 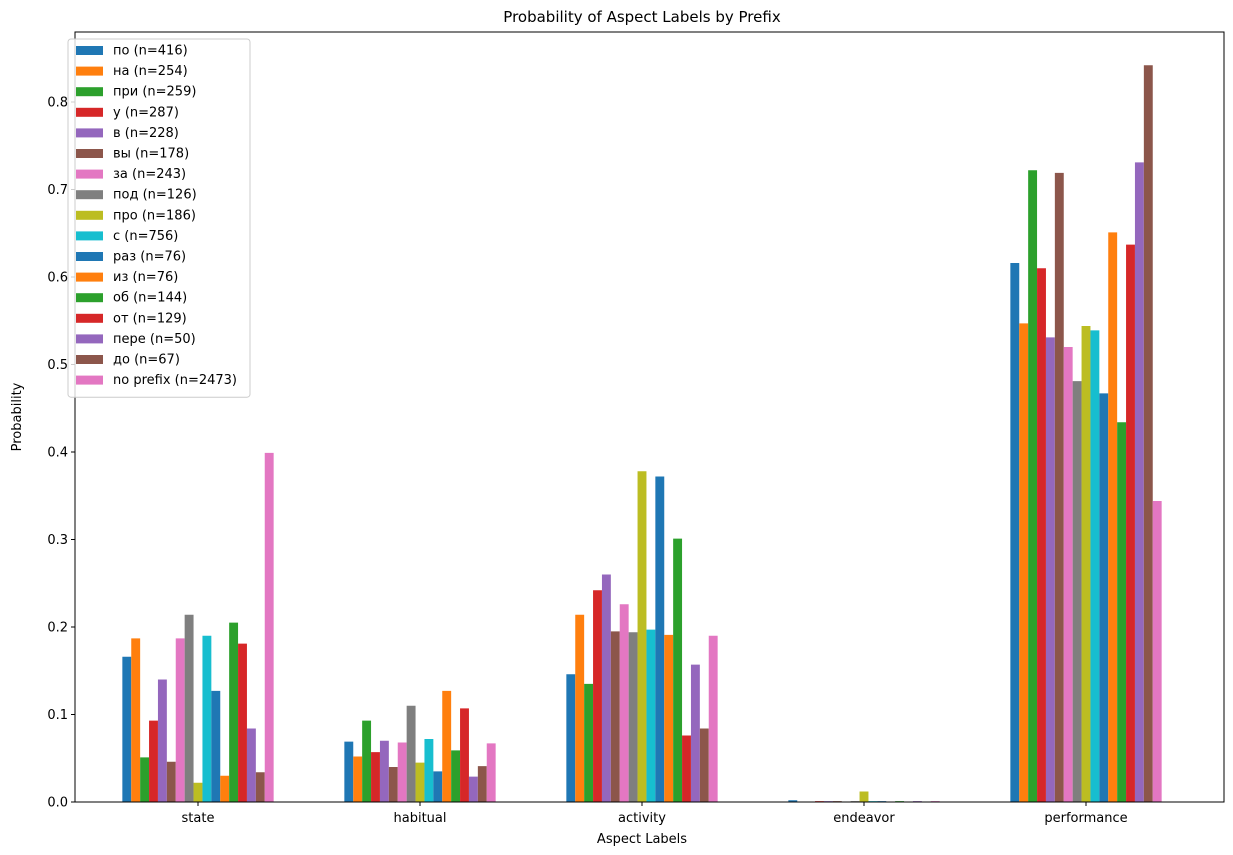 What do you see at coordinates (149, 257) in the screenshot?
I see `legend-entry-label: раз (n=76)` at bounding box center [149, 257].